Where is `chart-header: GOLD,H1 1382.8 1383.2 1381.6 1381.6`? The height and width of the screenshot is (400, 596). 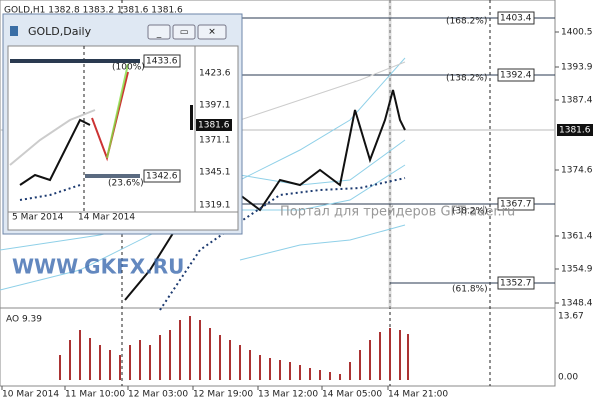
chart-header: GOLD,H1 1382.8 1383.2 1381.6 1381.6 is located at coordinates (93, 11).